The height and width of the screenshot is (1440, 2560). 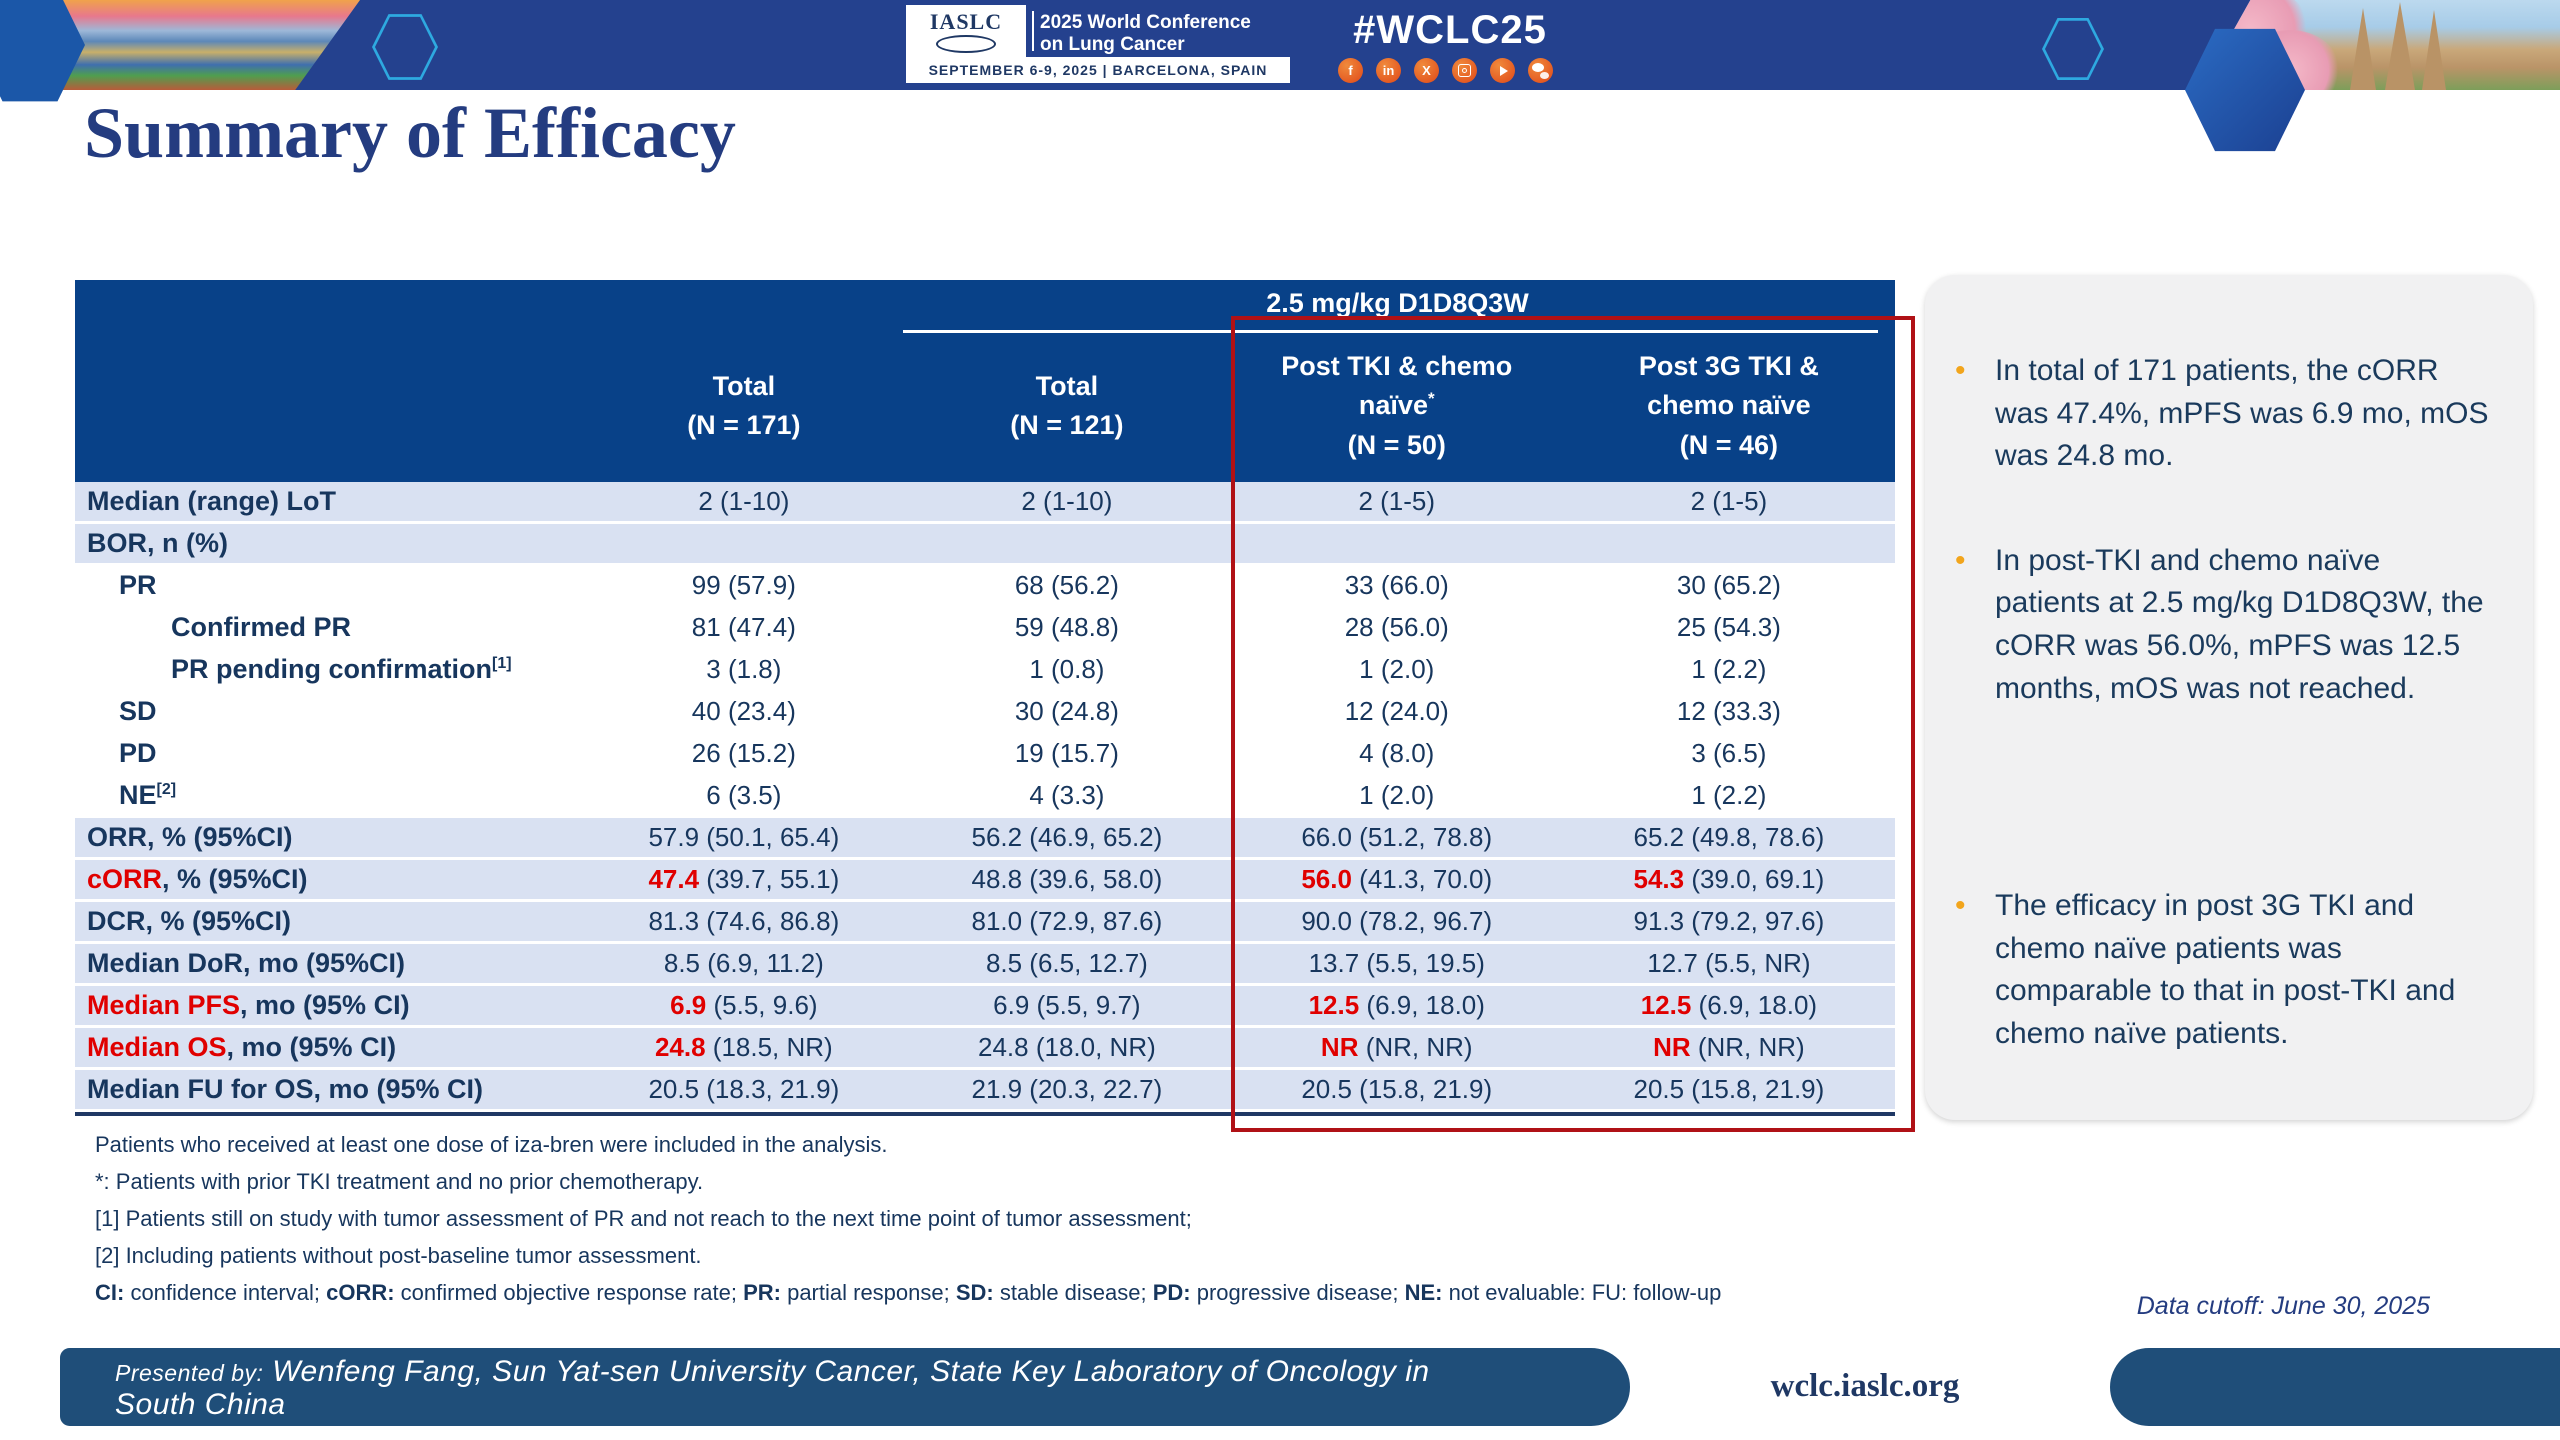 I want to click on value-cell: 20.5 (18.3, 21.9), so click(x=744, y=1089).